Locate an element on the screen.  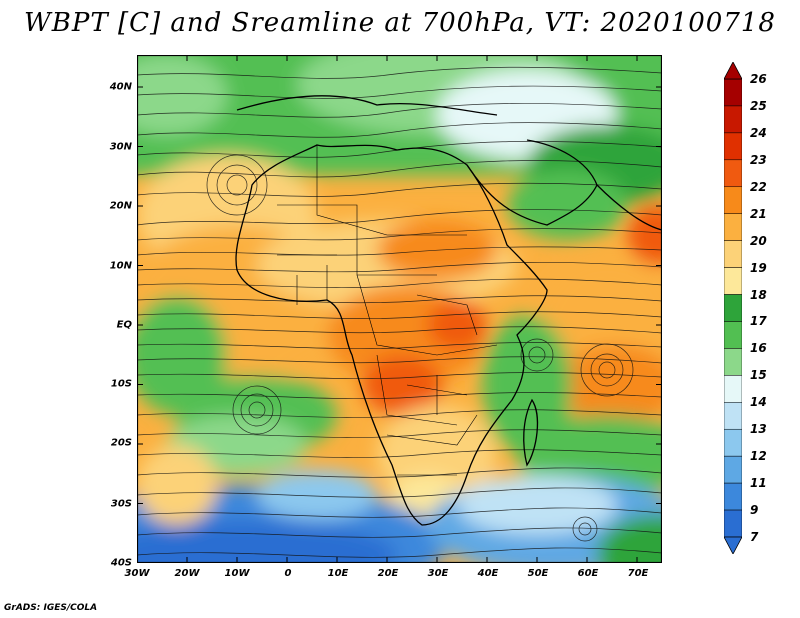
lat-label-eq: EQ is located at coordinates (124, 325).